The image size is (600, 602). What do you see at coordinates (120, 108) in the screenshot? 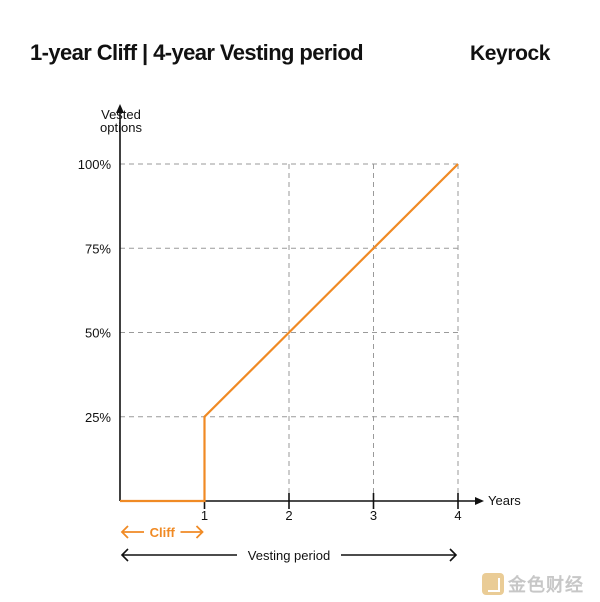
I see `y-axis-arrow` at bounding box center [120, 108].